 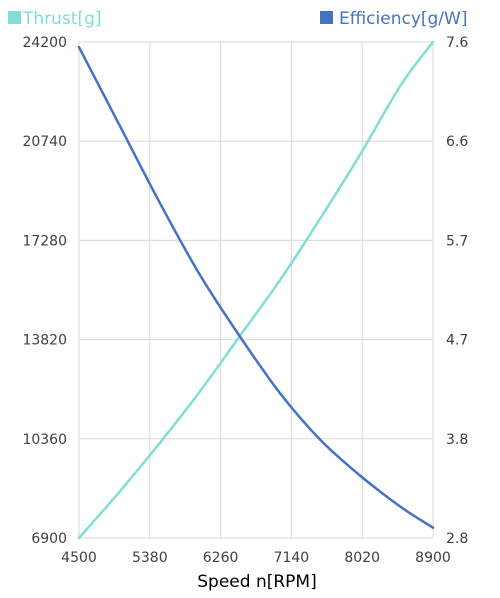 What do you see at coordinates (44, 440) in the screenshot?
I see `y-left-tick-label: 10360` at bounding box center [44, 440].